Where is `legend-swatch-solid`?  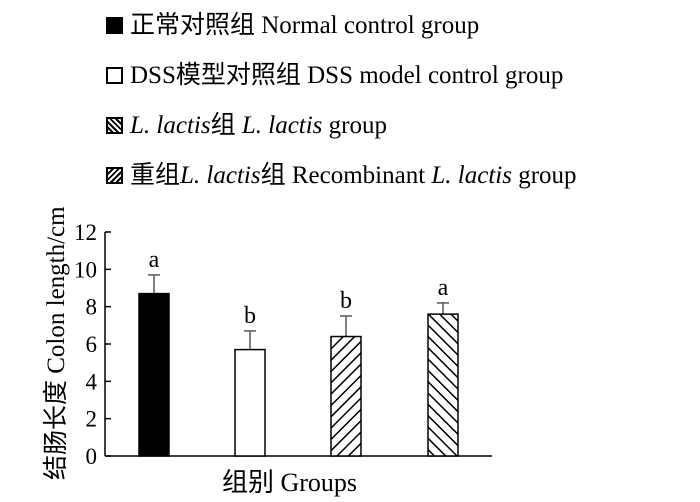
legend-swatch-solid is located at coordinates (114, 25).